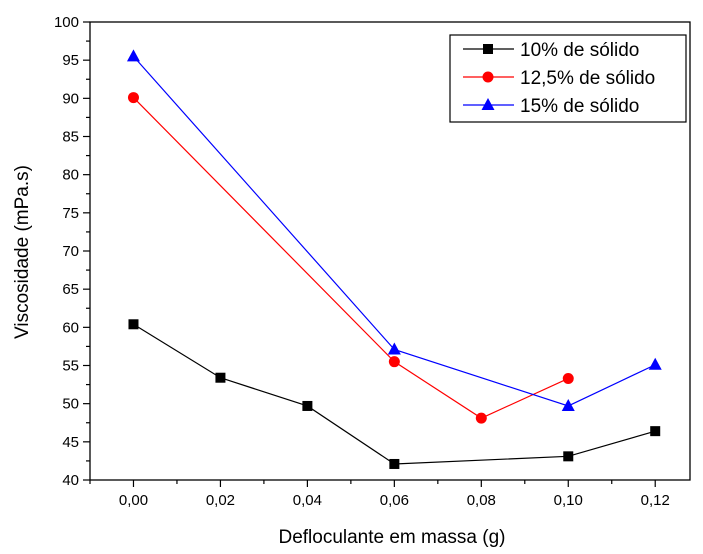 The width and height of the screenshot is (703, 554). What do you see at coordinates (22, 252) in the screenshot?
I see `y-axis-title: Viscosidade (mPa.s)` at bounding box center [22, 252].